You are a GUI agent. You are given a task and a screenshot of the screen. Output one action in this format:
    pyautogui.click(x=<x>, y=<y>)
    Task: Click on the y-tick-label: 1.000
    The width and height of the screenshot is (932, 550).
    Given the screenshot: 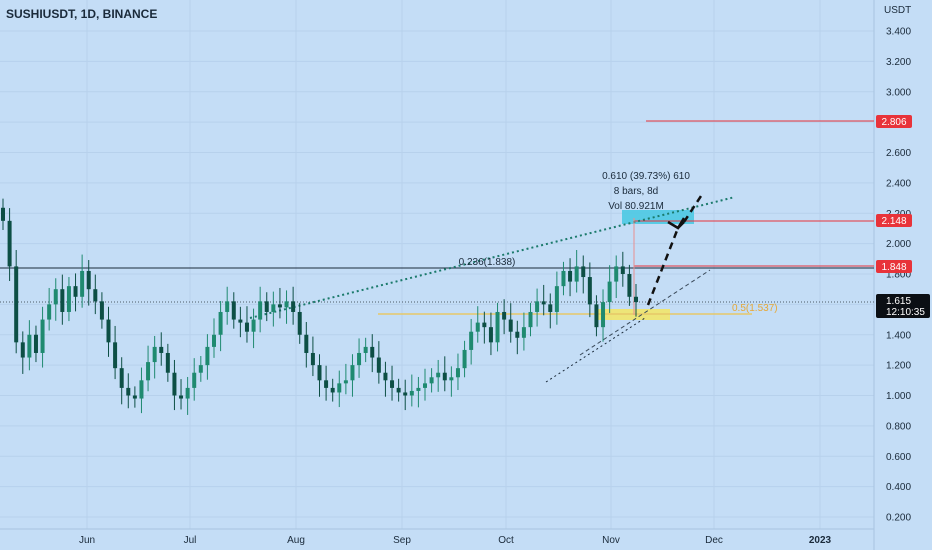 What is the action you would take?
    pyautogui.click(x=898, y=396)
    